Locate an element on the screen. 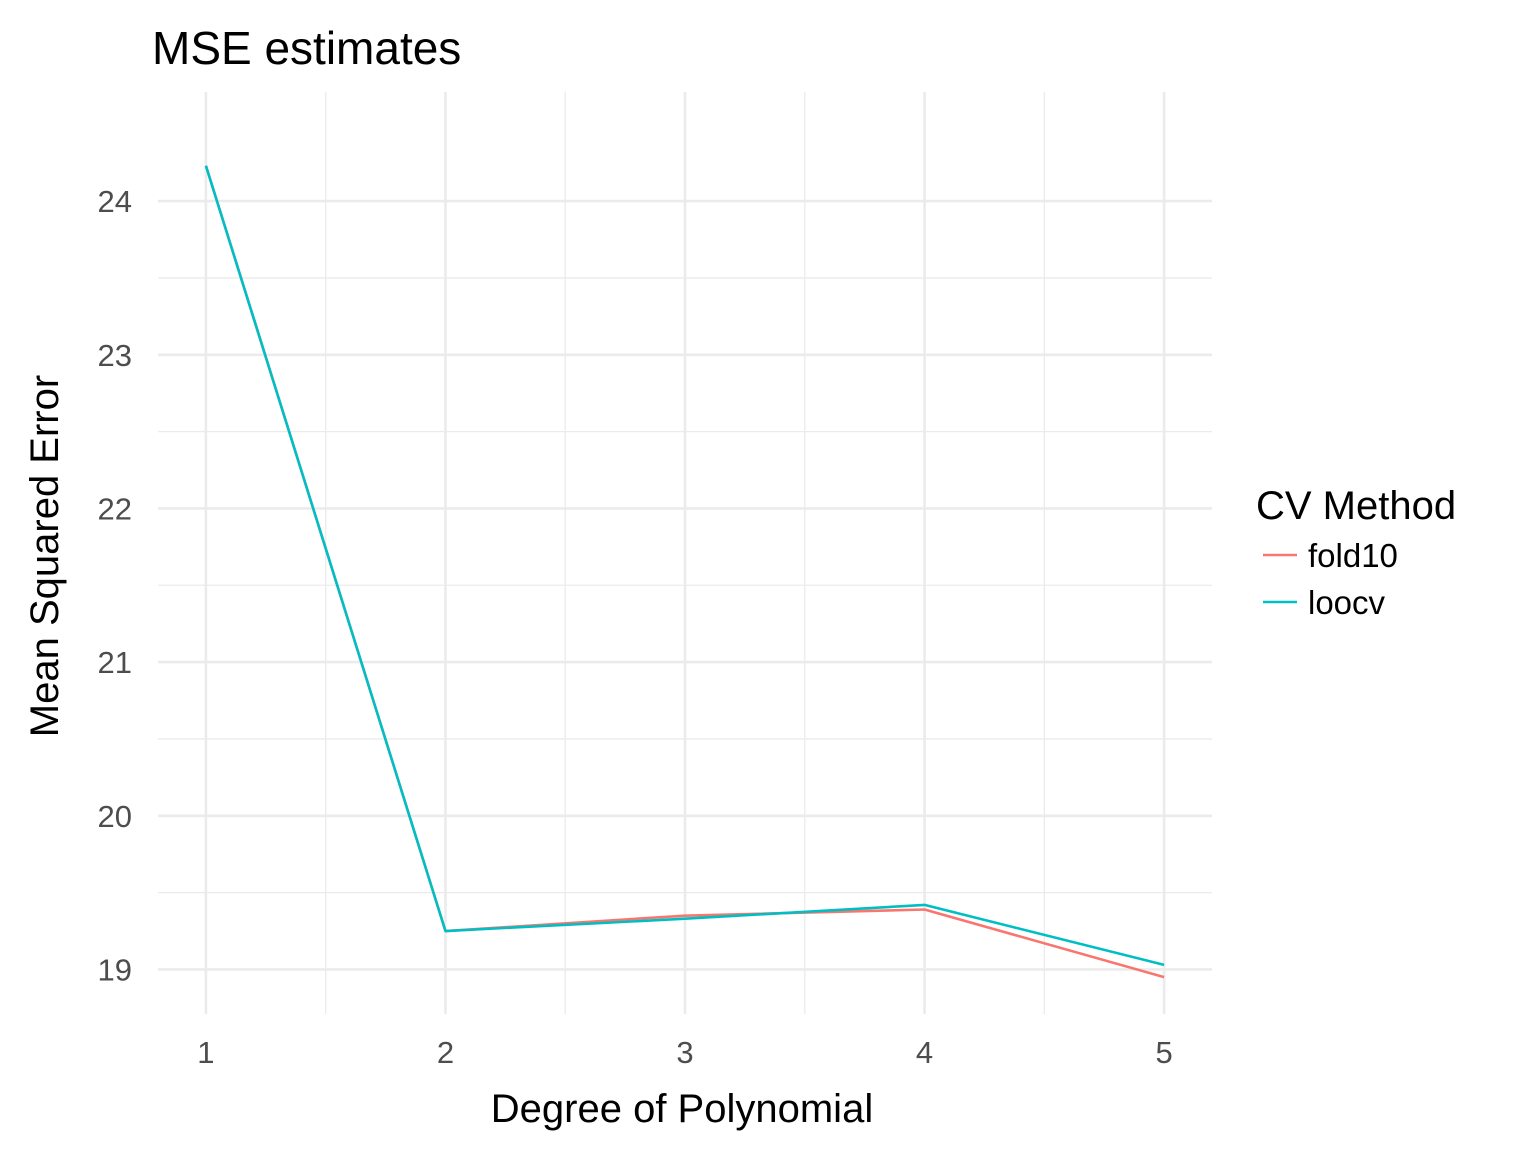 Image resolution: width=1536 pixels, height=1152 pixels. y-tick-label: 24 is located at coordinates (115, 201).